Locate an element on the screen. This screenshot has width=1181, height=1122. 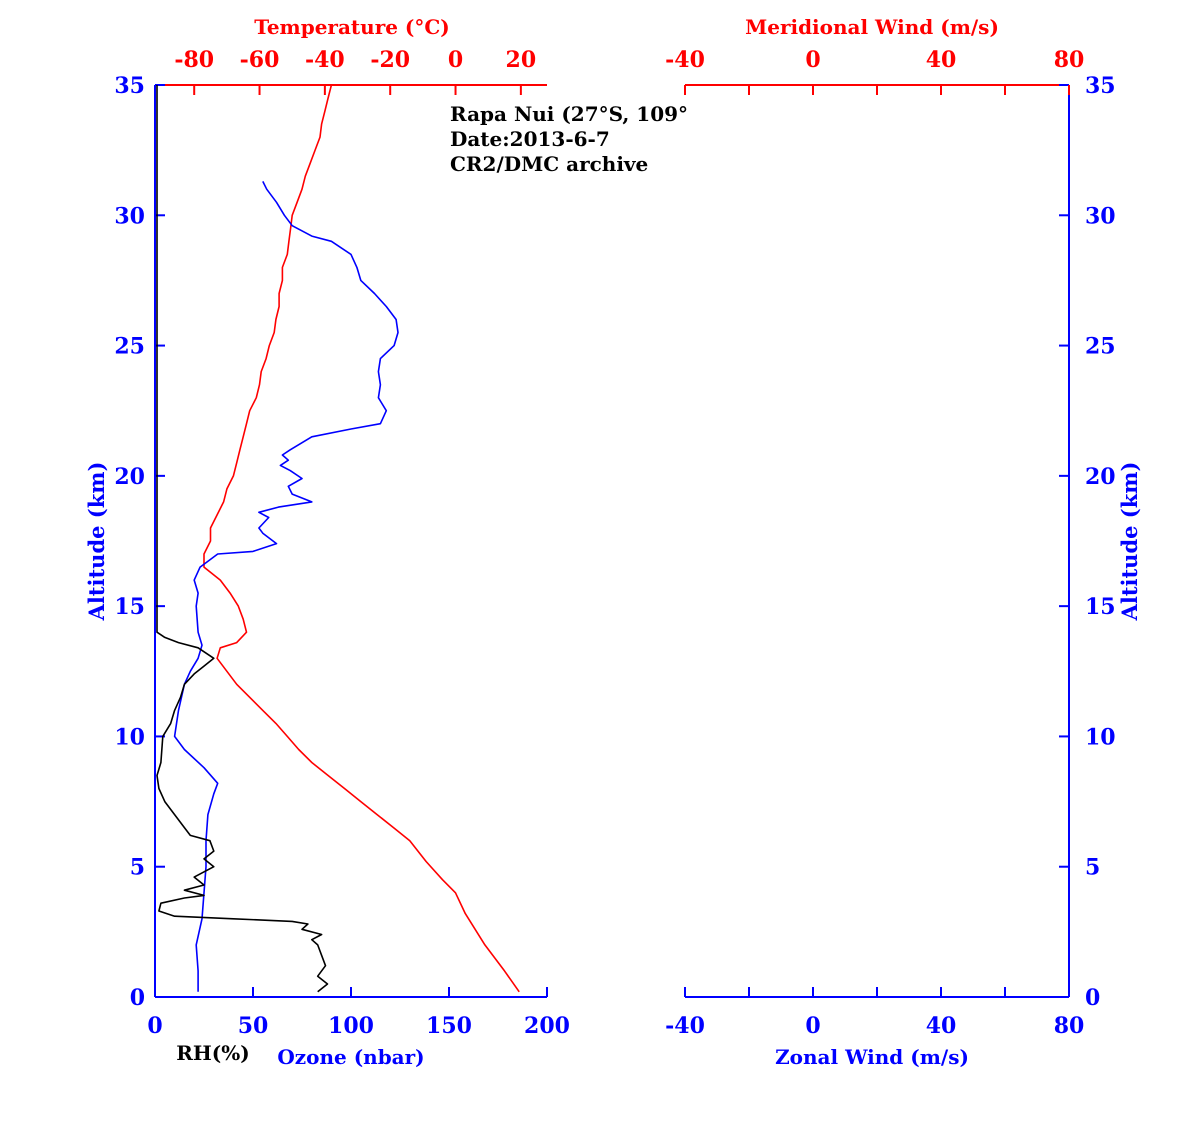
right-y-ticks: 0 5 10 15 20 25 30 35 is located at coordinates (1087, 542).